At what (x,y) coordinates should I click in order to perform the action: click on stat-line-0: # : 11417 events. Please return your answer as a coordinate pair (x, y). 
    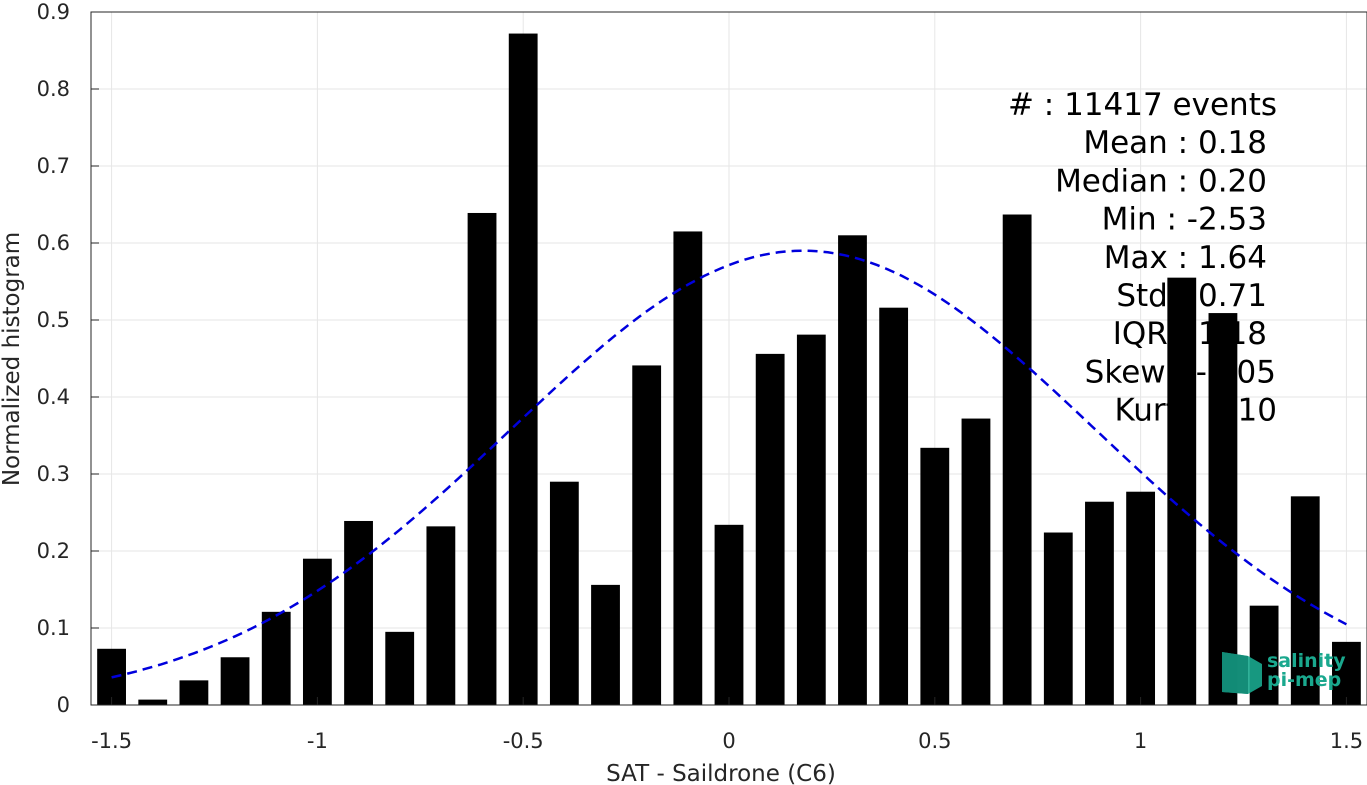
    Looking at the image, I should click on (1142, 105).